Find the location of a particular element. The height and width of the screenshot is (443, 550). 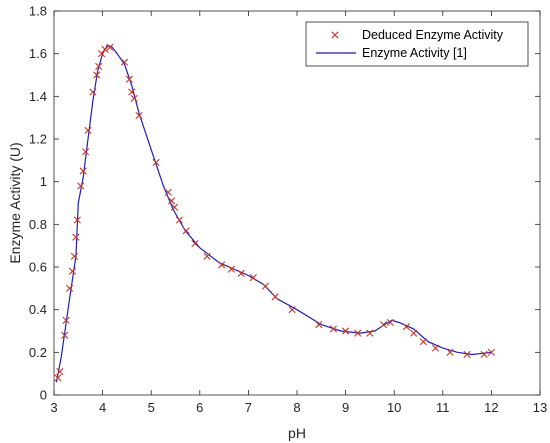

legend-marker-x is located at coordinates (335, 35).